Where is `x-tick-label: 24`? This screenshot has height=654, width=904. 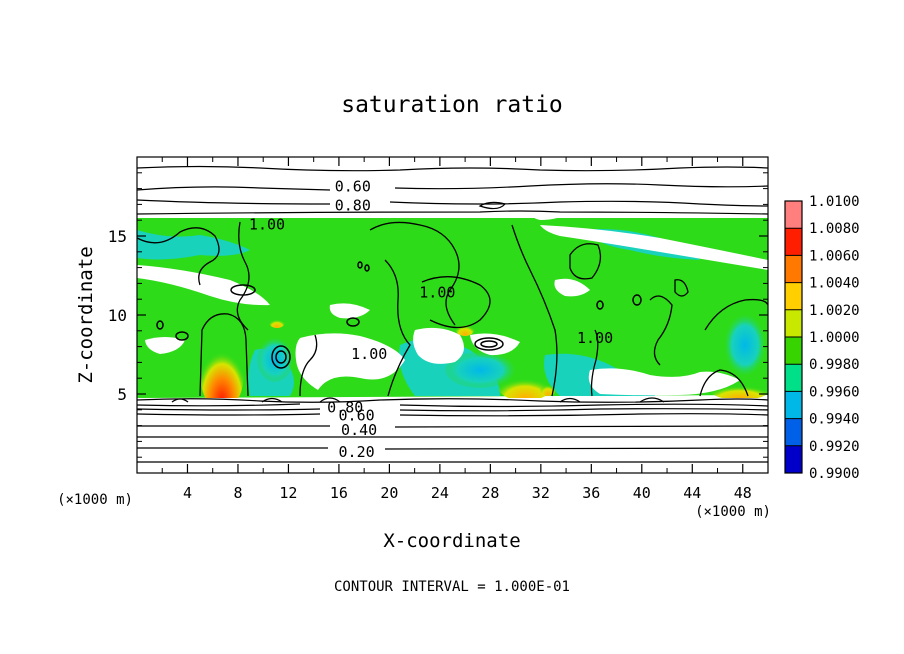
x-tick-label: 24 is located at coordinates (440, 493).